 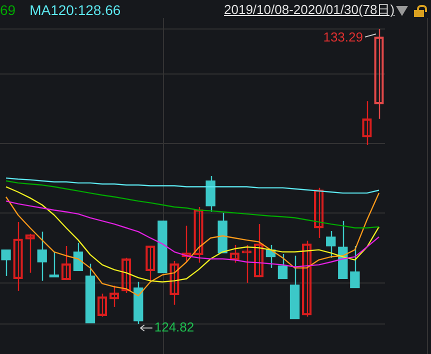 What do you see at coordinates (343, 37) in the screenshot?
I see `annotation: 133.29` at bounding box center [343, 37].